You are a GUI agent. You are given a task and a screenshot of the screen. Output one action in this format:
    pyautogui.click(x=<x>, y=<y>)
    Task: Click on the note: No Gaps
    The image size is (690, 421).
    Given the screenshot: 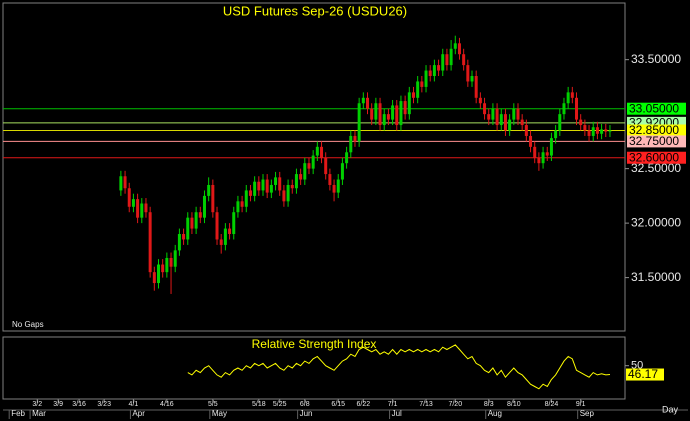 What is the action you would take?
    pyautogui.click(x=28, y=324)
    